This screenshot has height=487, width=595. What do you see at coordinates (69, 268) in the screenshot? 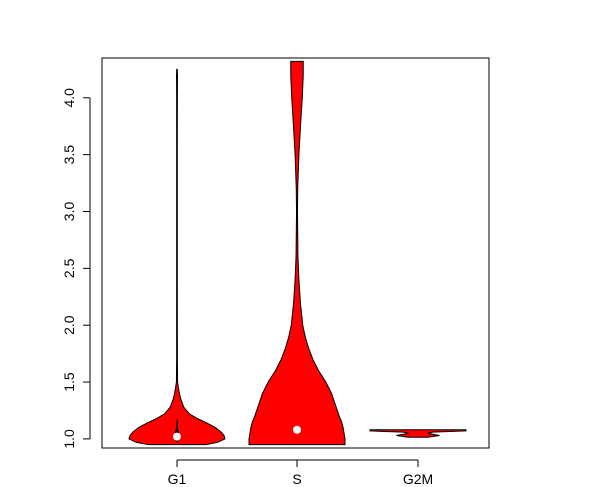
I see `y-tick-label: 2.5` at bounding box center [69, 268].